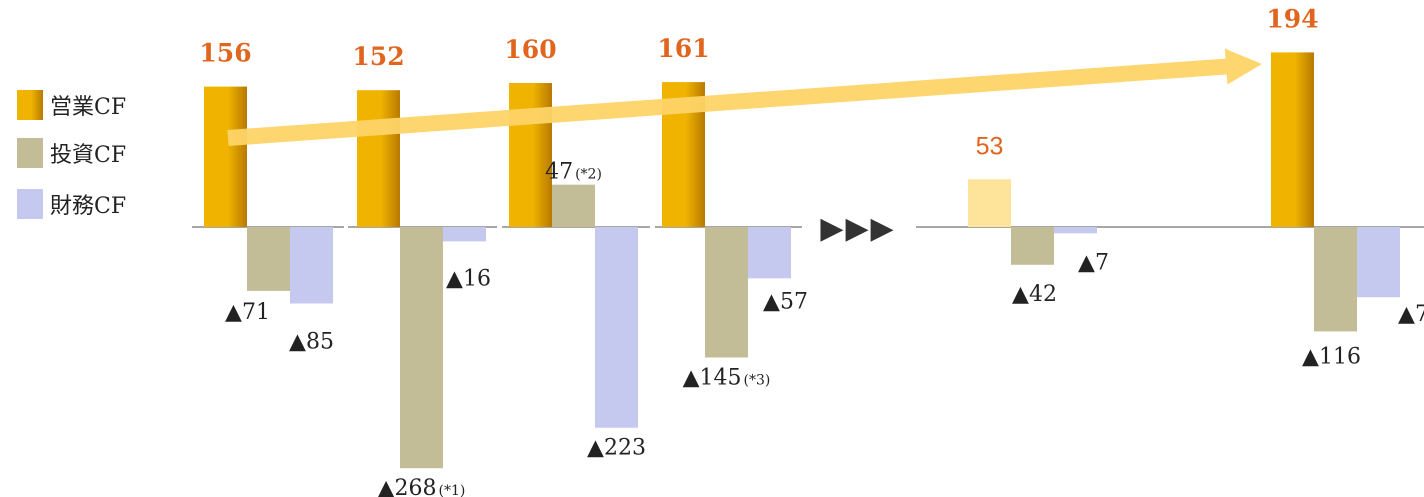  I want to click on value-label-operating-5: 53, so click(990, 146).